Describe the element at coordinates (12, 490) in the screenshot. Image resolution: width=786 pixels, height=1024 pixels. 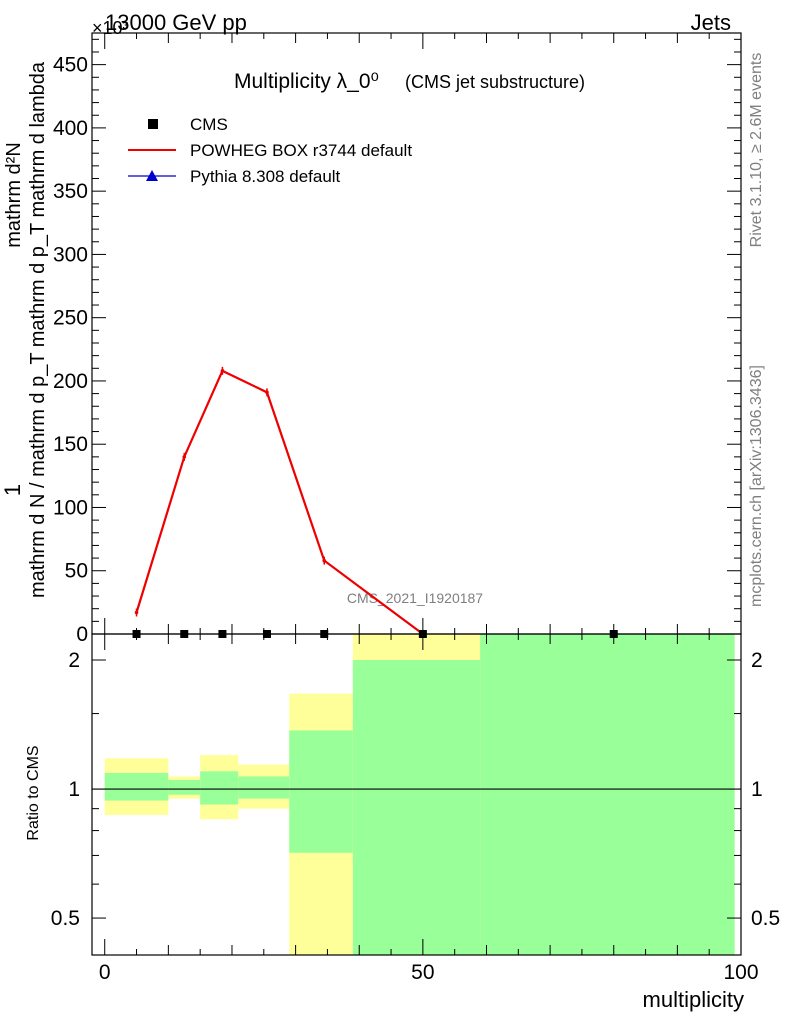
I see `ylabel-numerator: 1` at that location.